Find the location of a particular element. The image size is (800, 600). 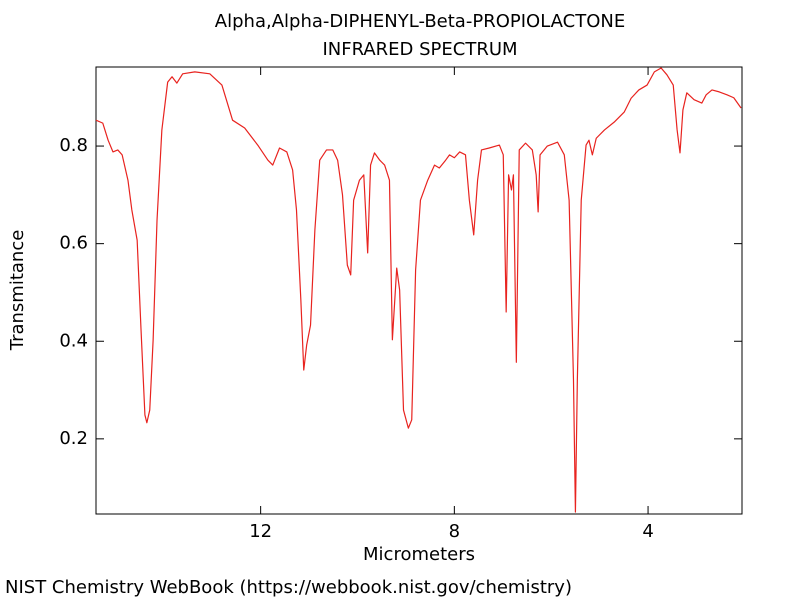

y-tick-label: 0.8 is located at coordinates (73, 145).